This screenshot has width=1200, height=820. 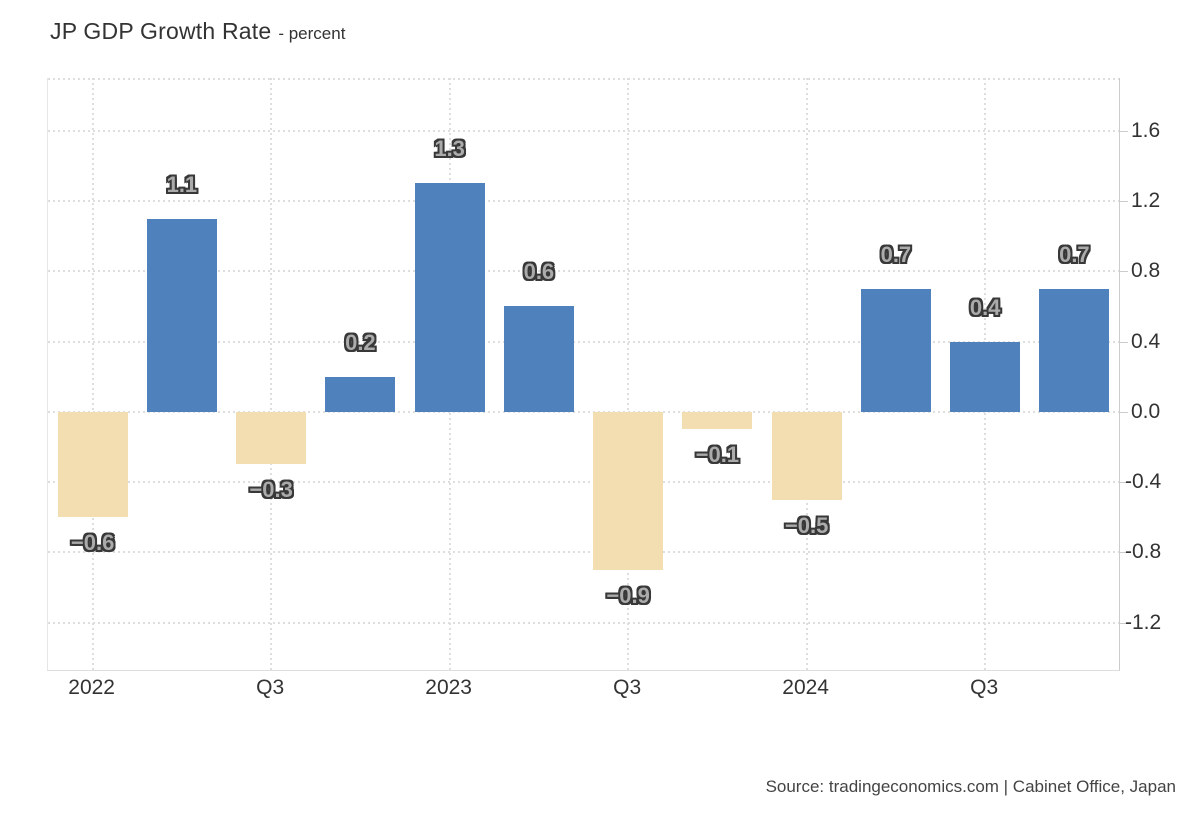 What do you see at coordinates (539, 272) in the screenshot?
I see `bar-value-label-5: 0.6` at bounding box center [539, 272].